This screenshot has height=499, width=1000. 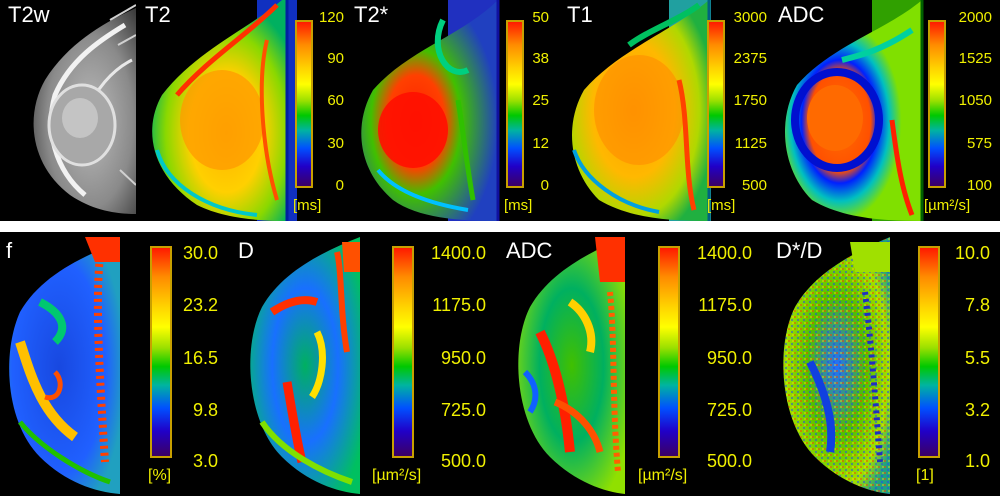 What do you see at coordinates (205, 410) in the screenshot?
I see `tick-label: 9.8` at bounding box center [205, 410].